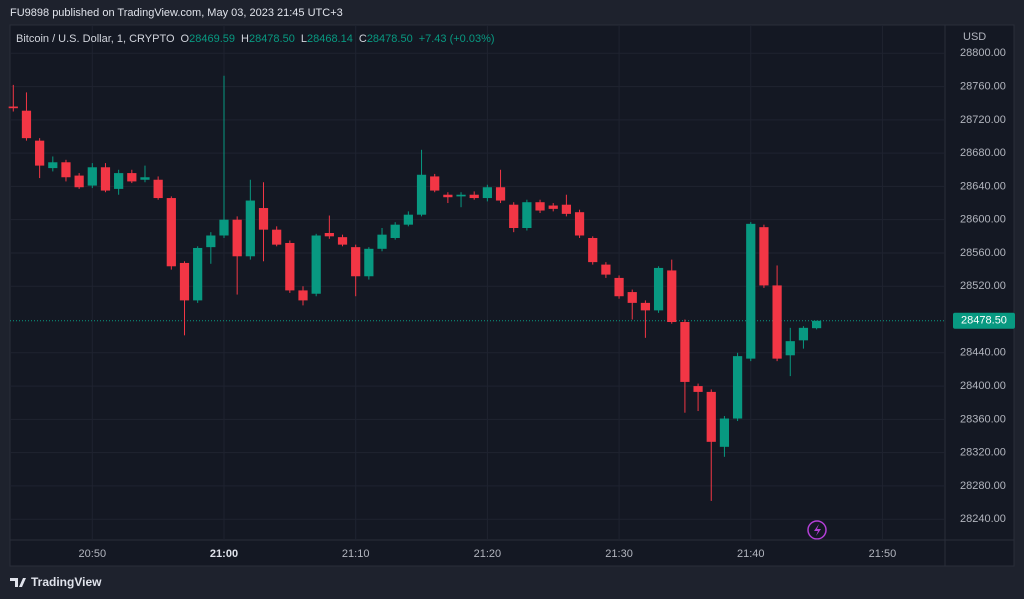 This screenshot has width=1024, height=599. I want to click on legend-item: C, so click(363, 39).